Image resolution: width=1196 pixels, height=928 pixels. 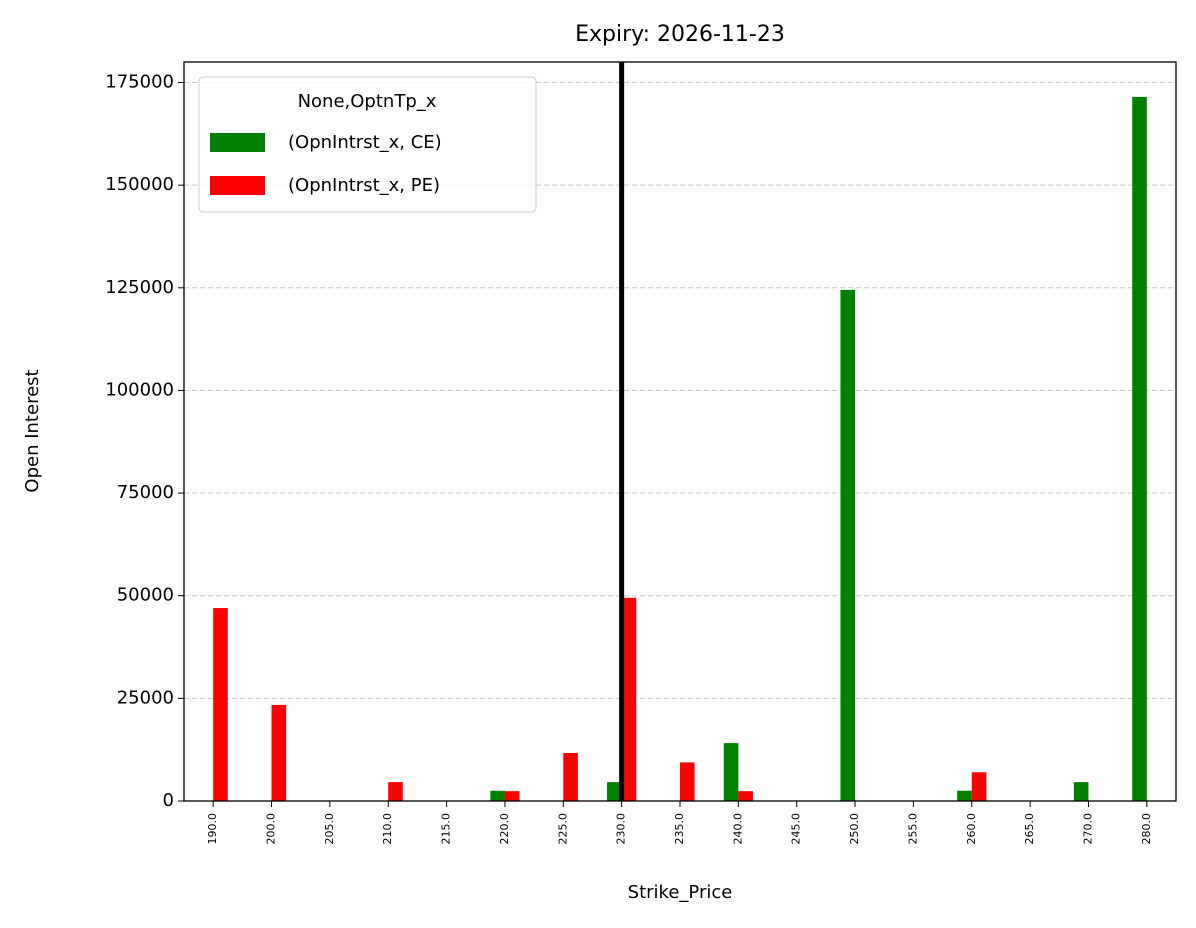 I want to click on y-tick-label: 25000, so click(x=145, y=697).